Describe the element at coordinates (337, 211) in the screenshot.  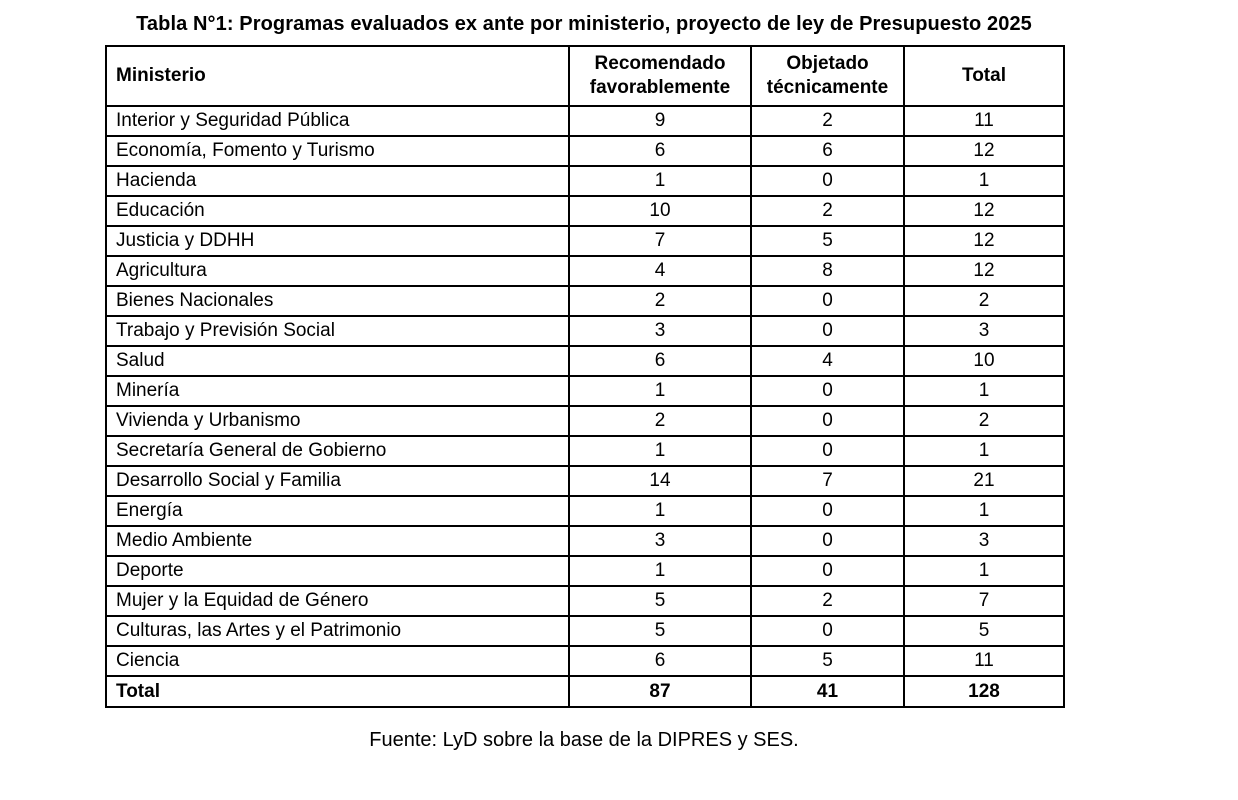
I see `ministry-cell: Educación` at that location.